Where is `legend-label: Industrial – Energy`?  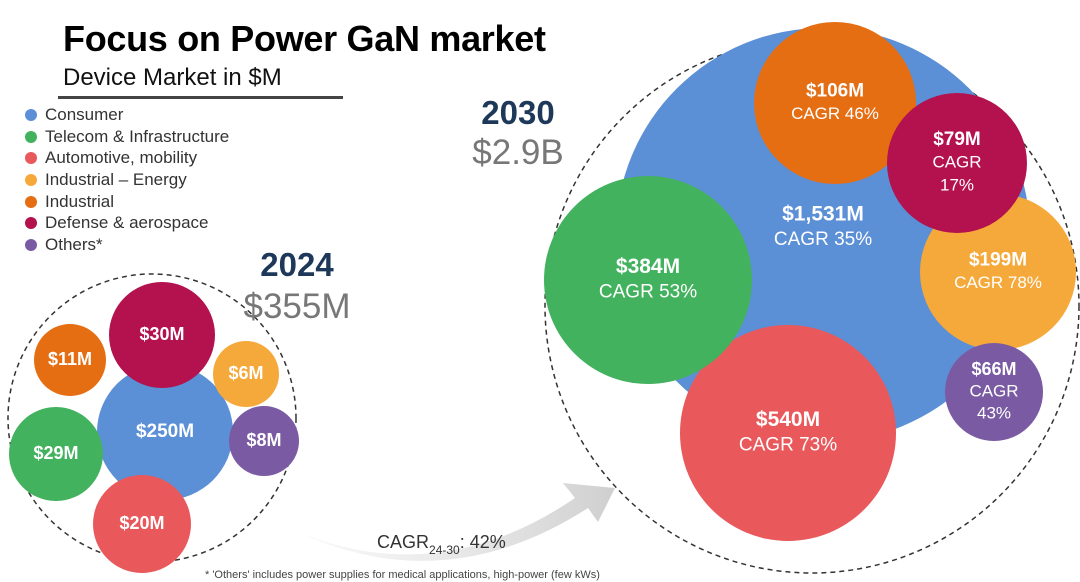 legend-label: Industrial – Energy is located at coordinates (116, 179).